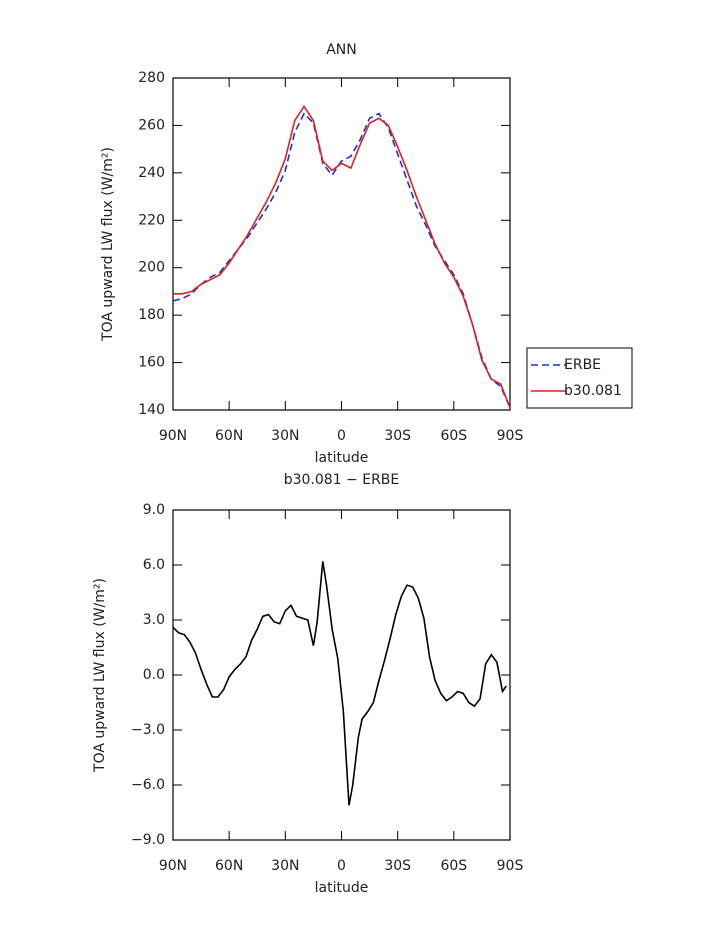 Image resolution: width=723 pixels, height=935 pixels. Describe the element at coordinates (154, 565) in the screenshot. I see `y-tick-label: 6.0` at that location.